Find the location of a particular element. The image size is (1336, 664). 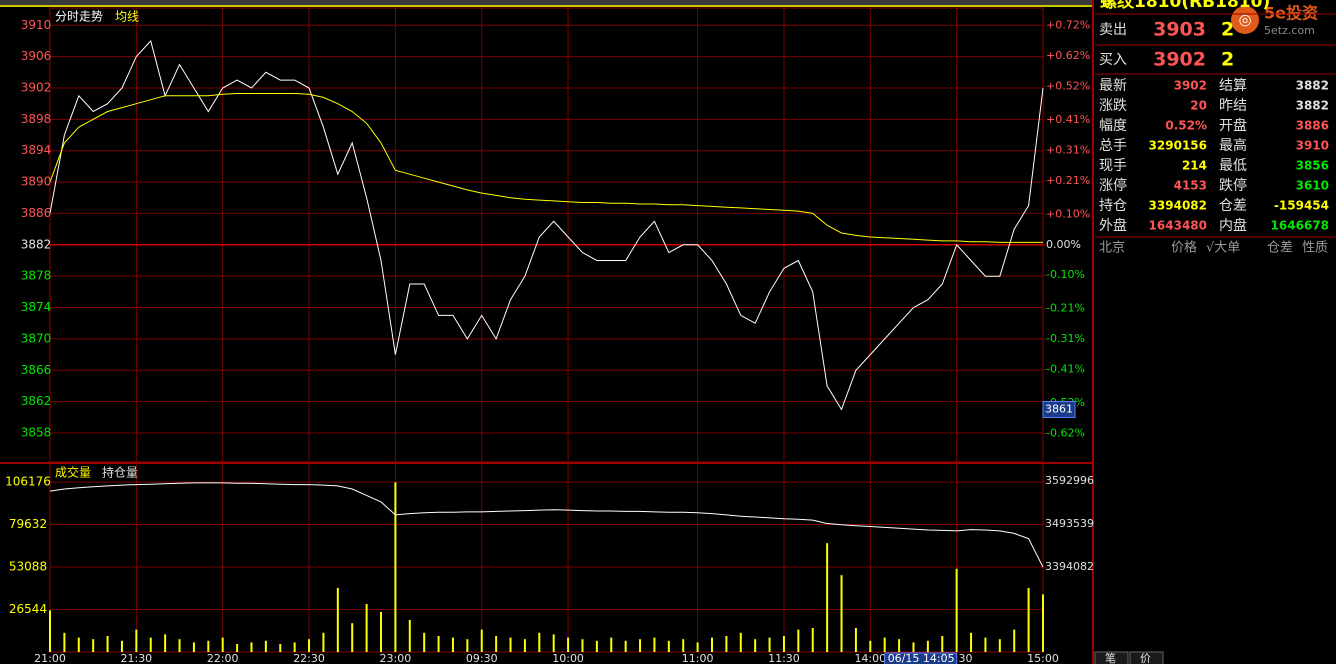

y2-tick-label: +0.72% is located at coordinates (1068, 25).